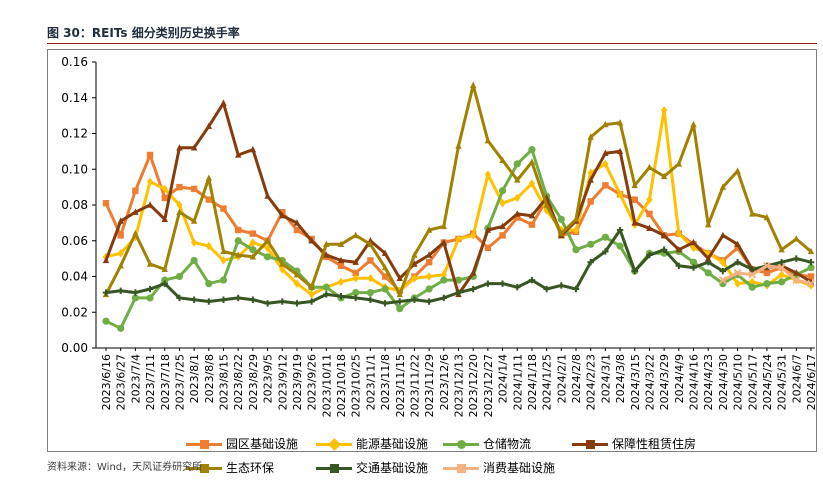  What do you see at coordinates (414, 385) in the screenshot?
I see `x-tick-label: 2023/11/22` at bounding box center [414, 385].